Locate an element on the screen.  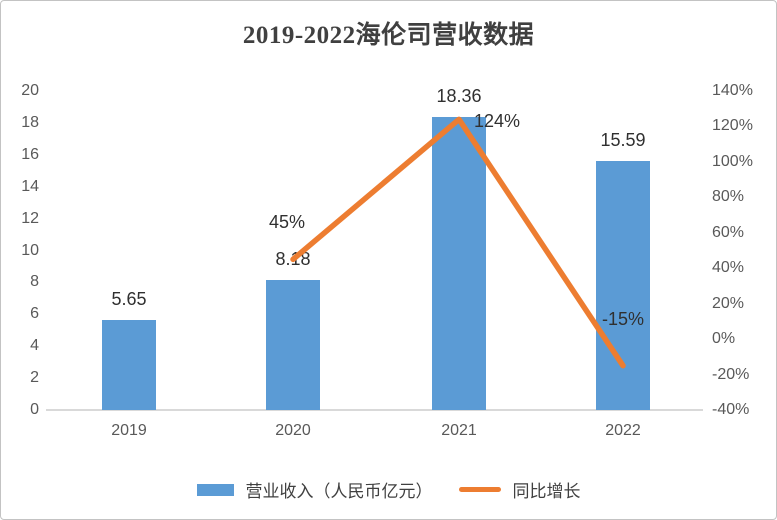
legend: 营业收入（人民币亿元） 同比增长 is located at coordinates (388, 489).